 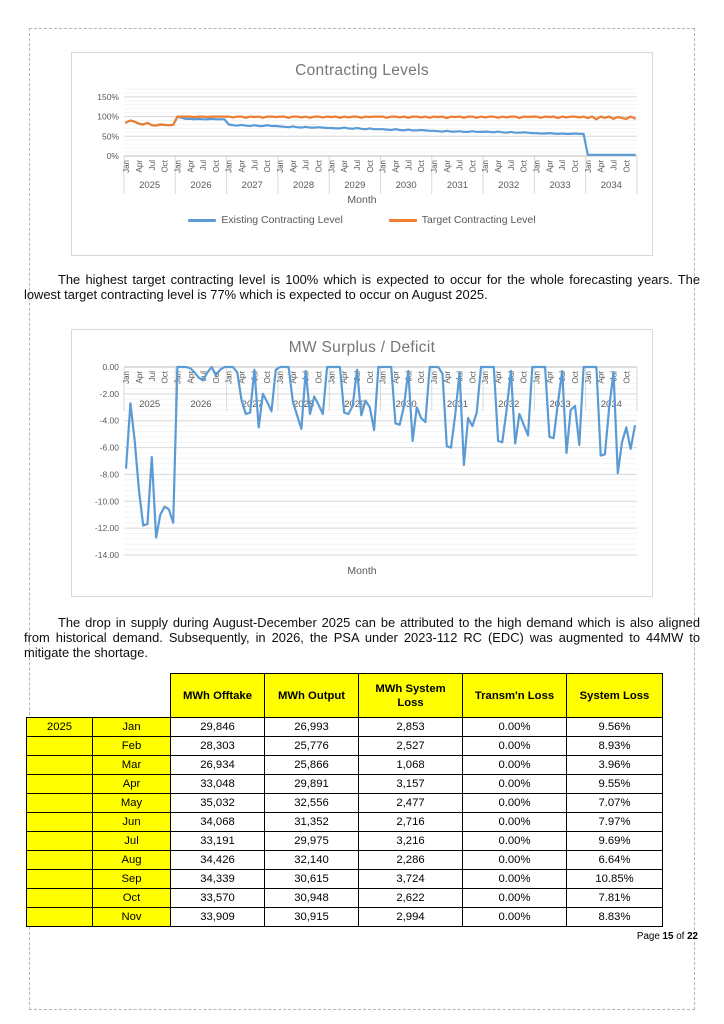 I want to click on y-tick-label: -4.00, so click(x=110, y=420).